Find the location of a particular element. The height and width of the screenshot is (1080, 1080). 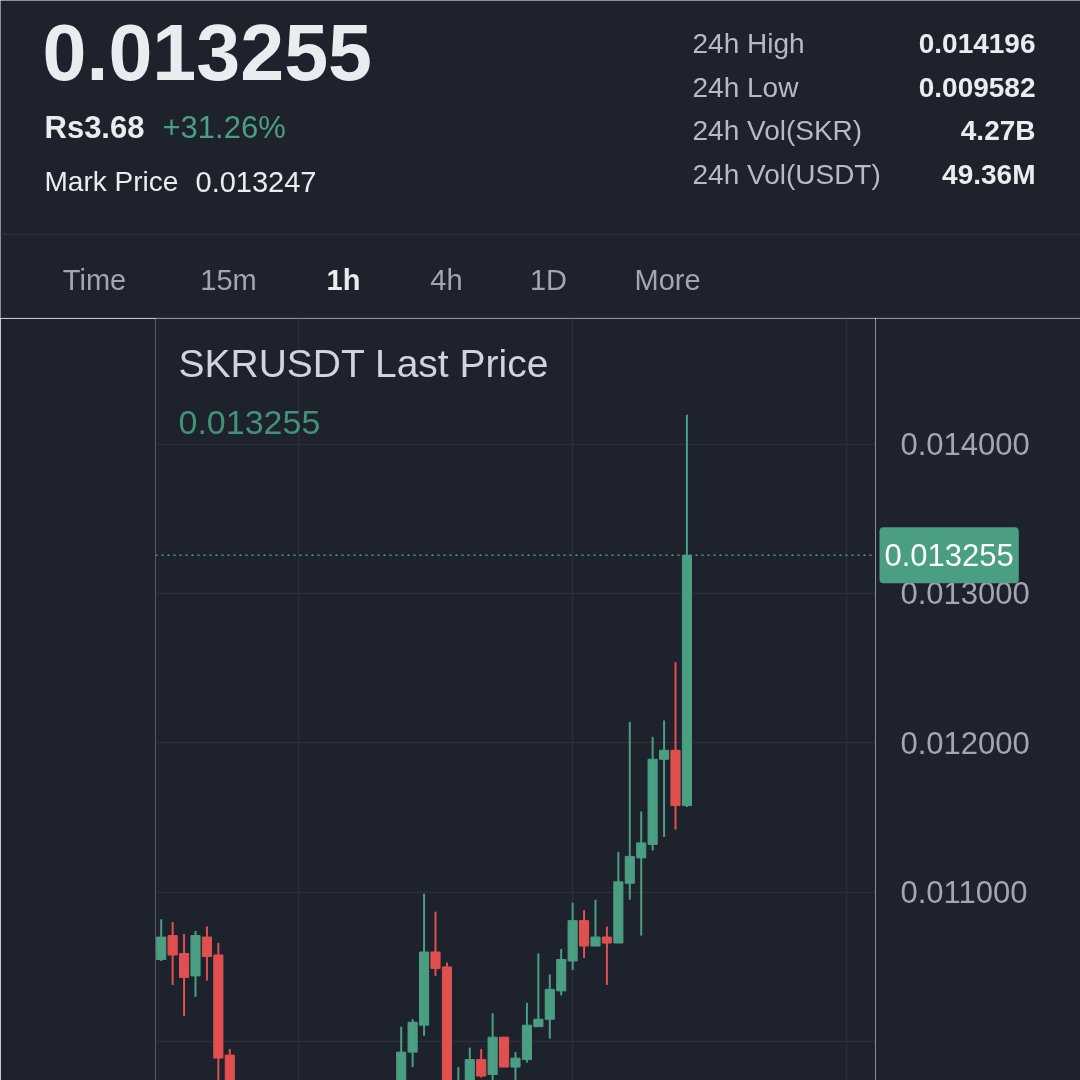

ref-line-label: 0.013255 is located at coordinates (949, 556).